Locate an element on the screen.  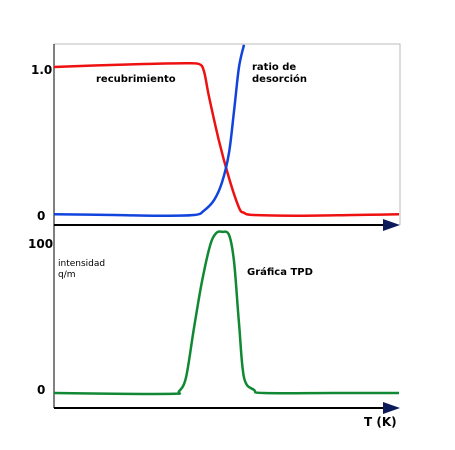
intensity-label-line2: q/m is located at coordinates (67, 275).